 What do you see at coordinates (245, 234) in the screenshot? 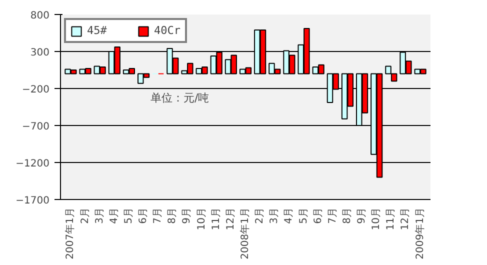
I see `x-tick-label: 2008年1月` at bounding box center [245, 234].